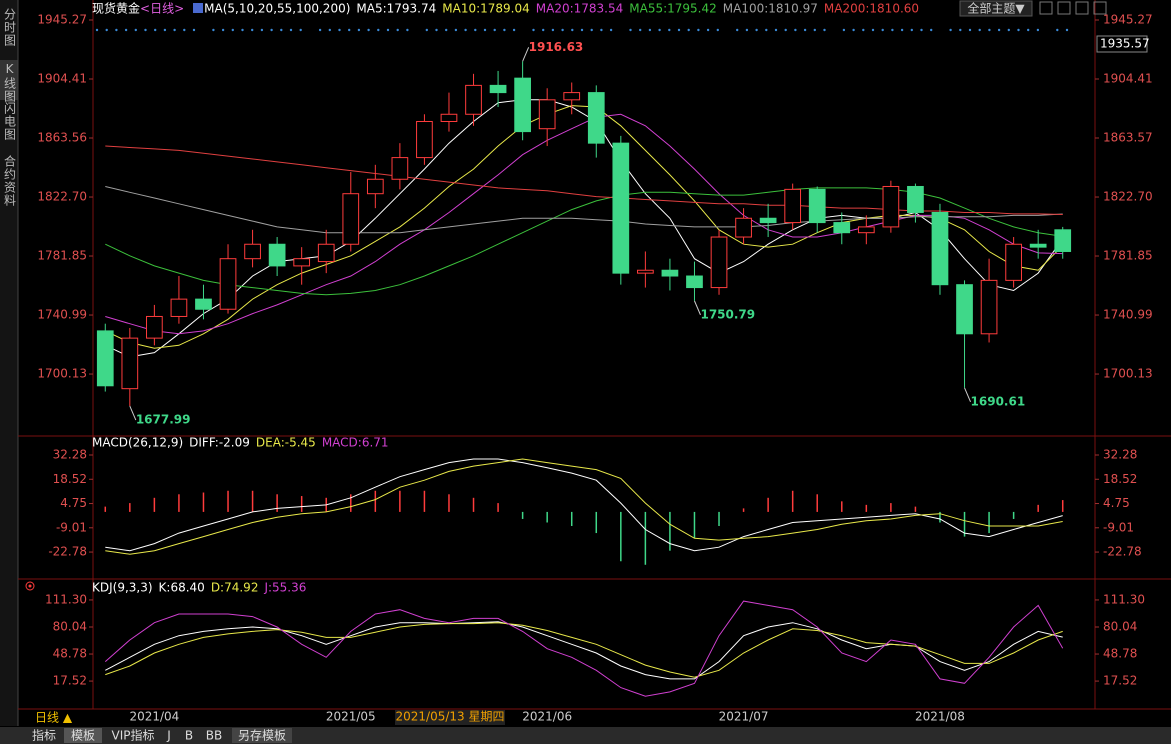 Image resolution: width=1171 pixels, height=744 pixels. I want to click on side-tab: 闪电图, so click(10, 121).